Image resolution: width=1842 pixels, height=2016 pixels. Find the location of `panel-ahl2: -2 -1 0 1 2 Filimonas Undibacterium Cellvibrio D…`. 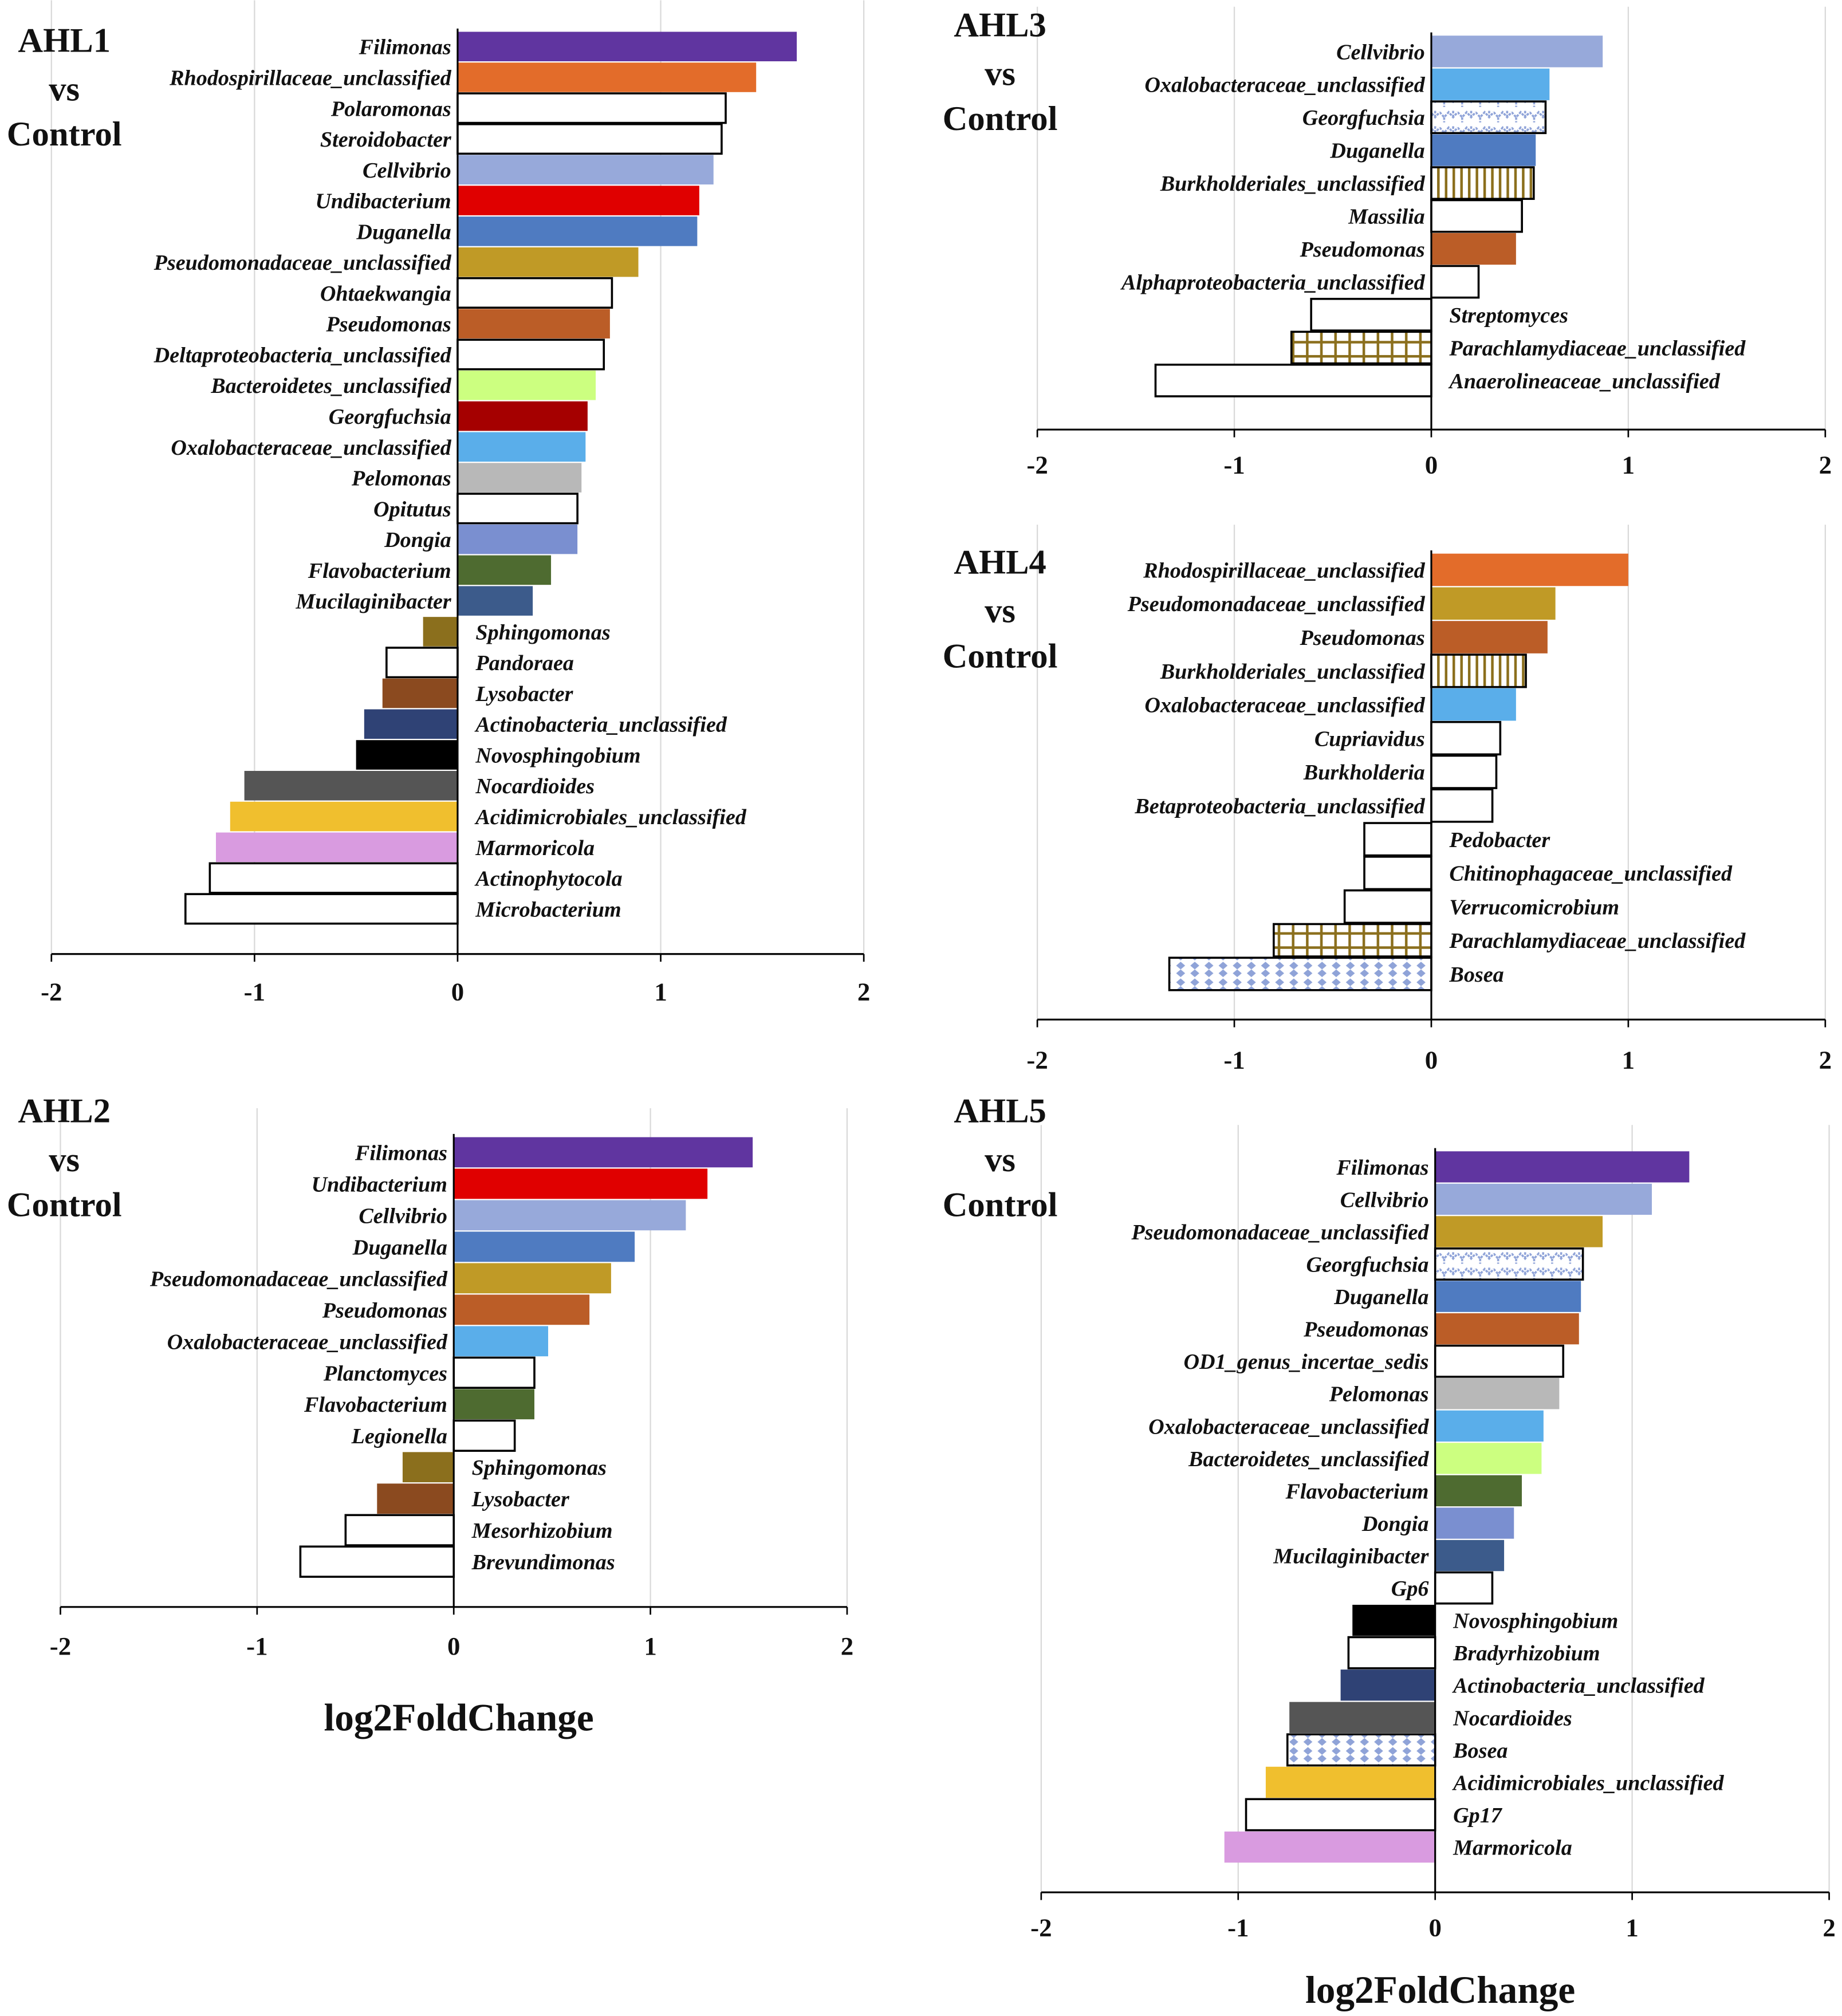

panel-ahl2: -2 -1 0 1 2 Filimonas Undibacterium Cellvibrio D… is located at coordinates (430, 1415).